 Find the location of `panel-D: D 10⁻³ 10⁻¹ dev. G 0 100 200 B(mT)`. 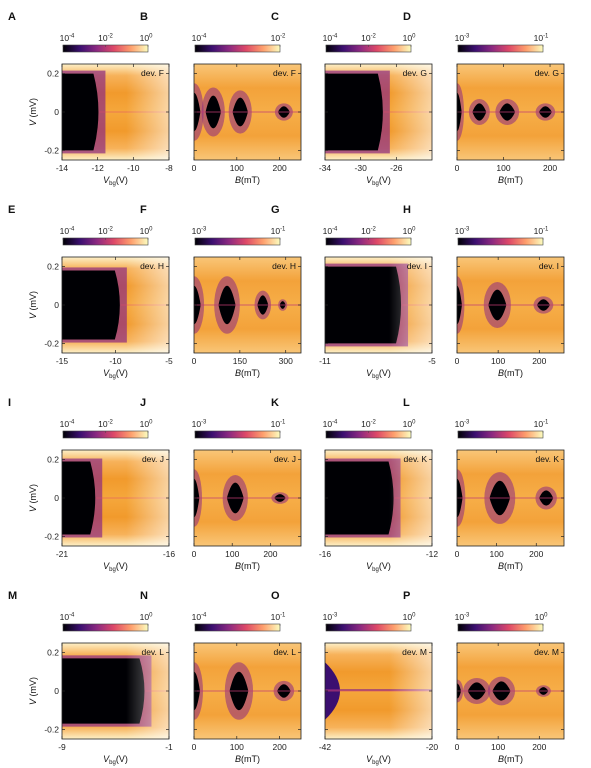

panel-D: D 10⁻³ 10⁻¹ dev. G 0 100 200 B(mT) is located at coordinates (484, 98).